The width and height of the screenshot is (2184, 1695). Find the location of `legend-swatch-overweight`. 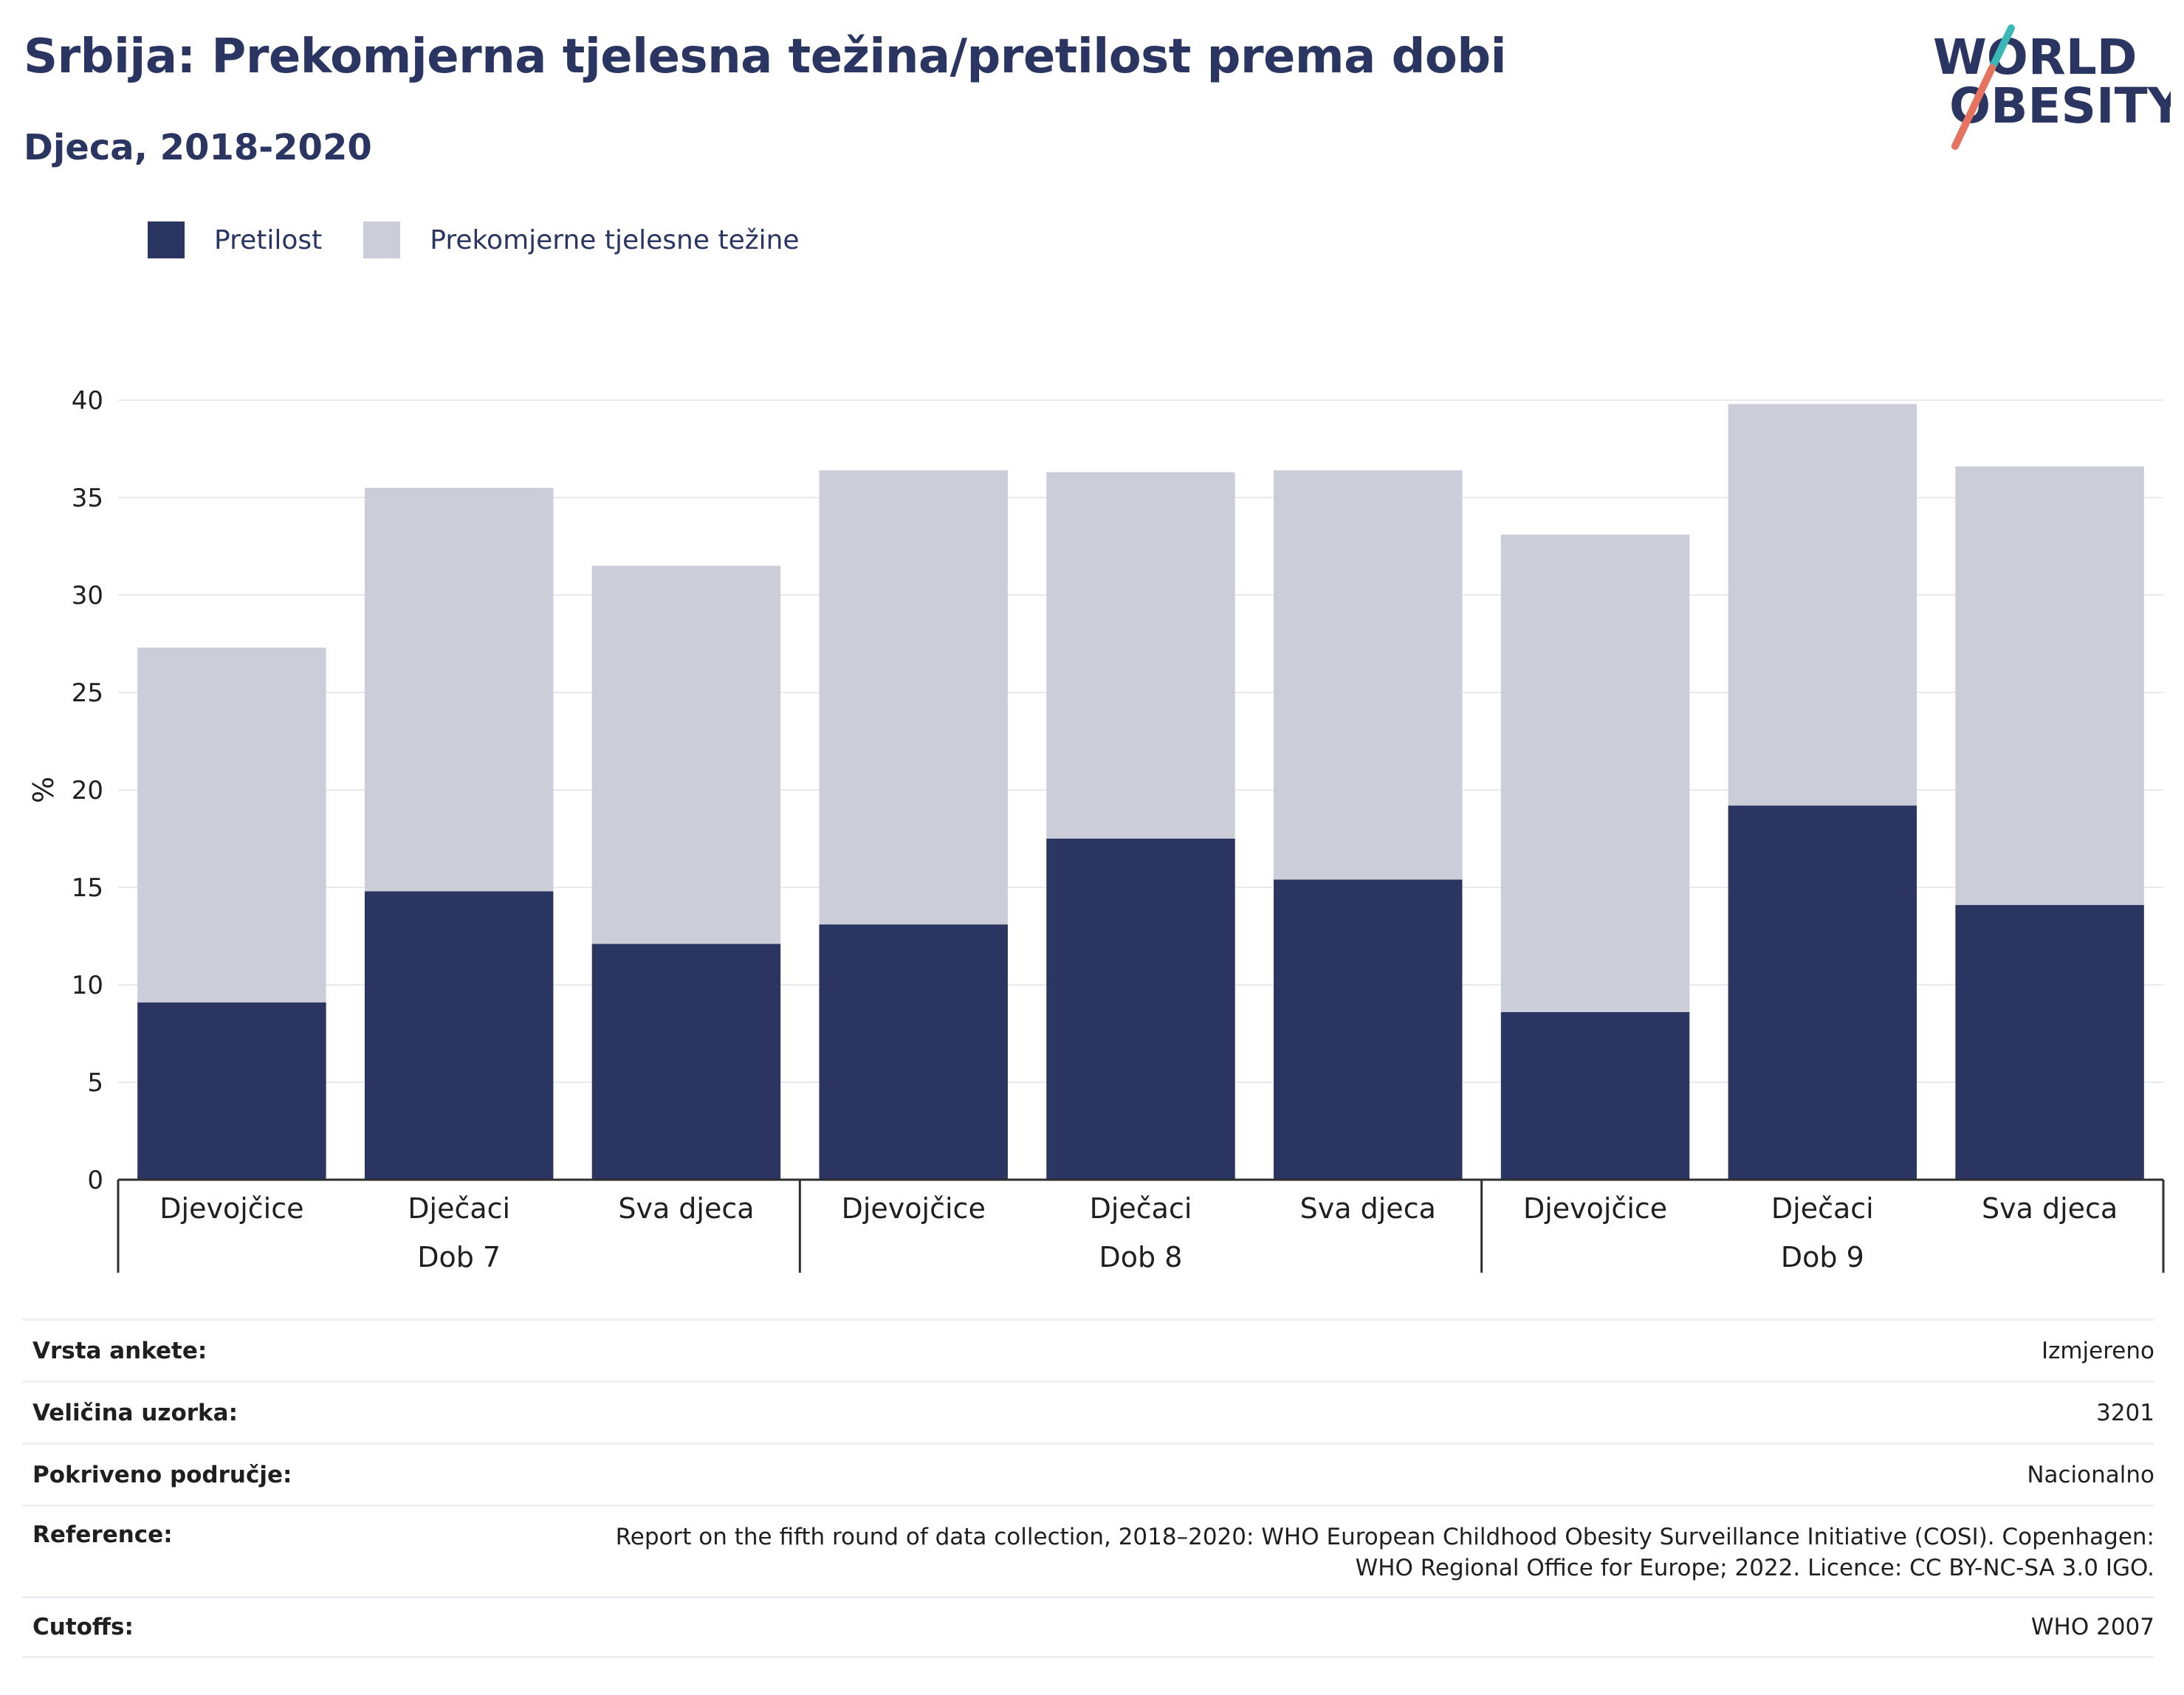

legend-swatch-overweight is located at coordinates (382, 239).